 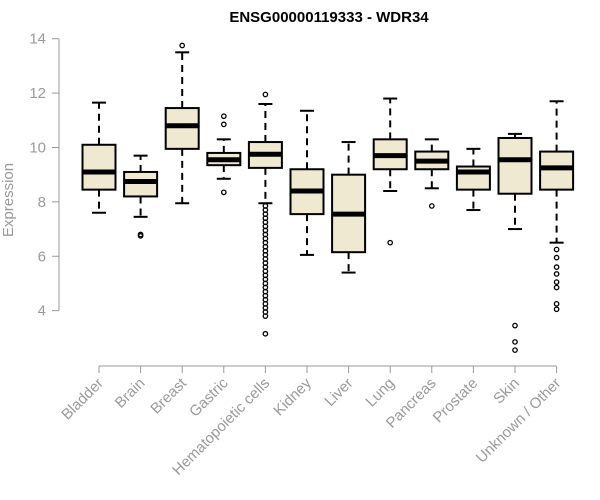 I want to click on x-tick-label: Liver, so click(x=338, y=392).